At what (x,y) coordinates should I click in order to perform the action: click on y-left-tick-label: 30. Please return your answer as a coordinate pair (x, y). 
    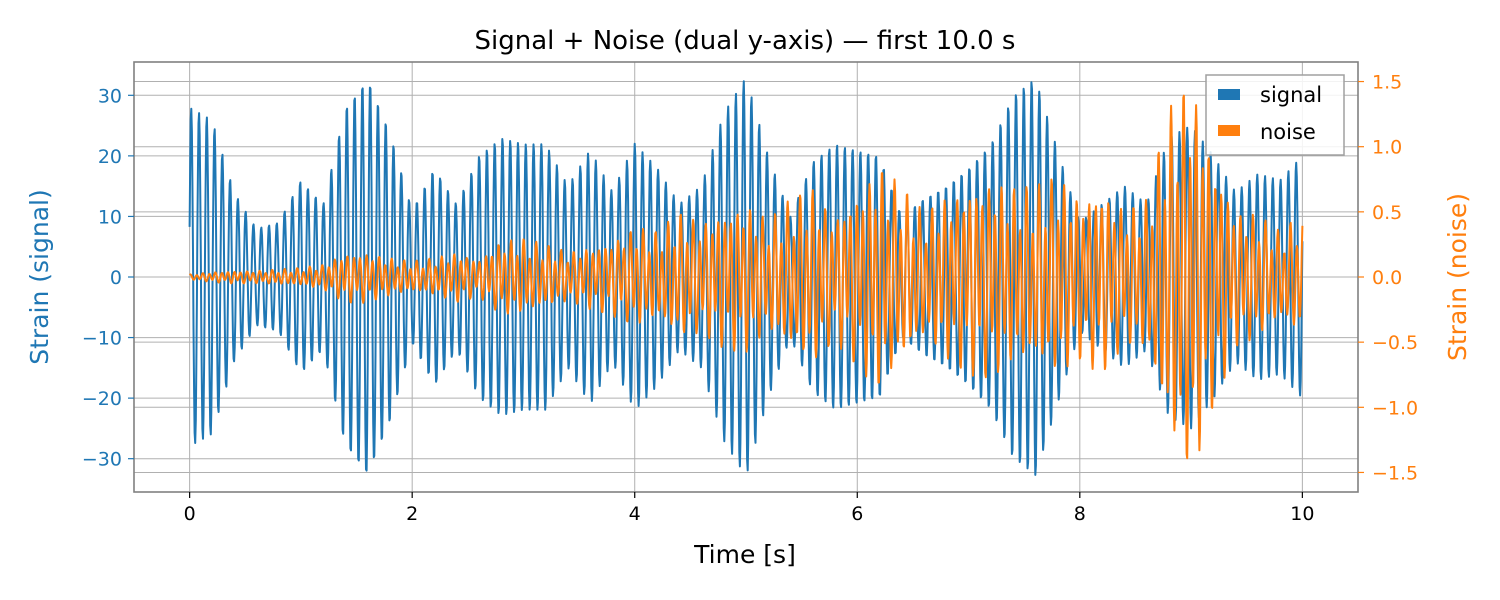
    Looking at the image, I should click on (110, 96).